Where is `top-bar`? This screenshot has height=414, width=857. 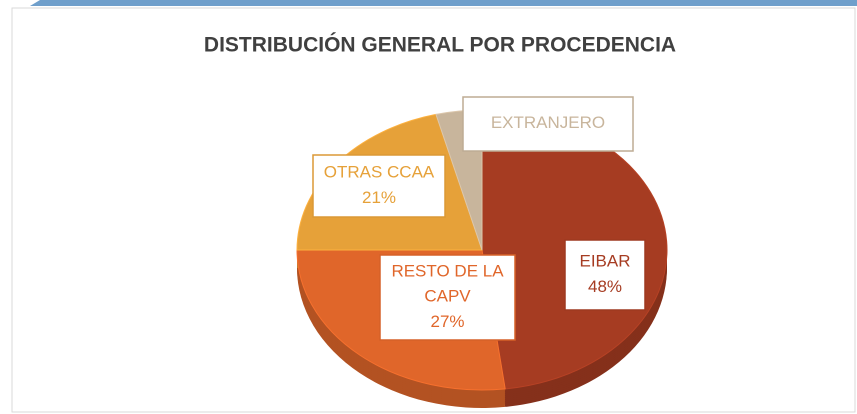
top-bar is located at coordinates (443, 3).